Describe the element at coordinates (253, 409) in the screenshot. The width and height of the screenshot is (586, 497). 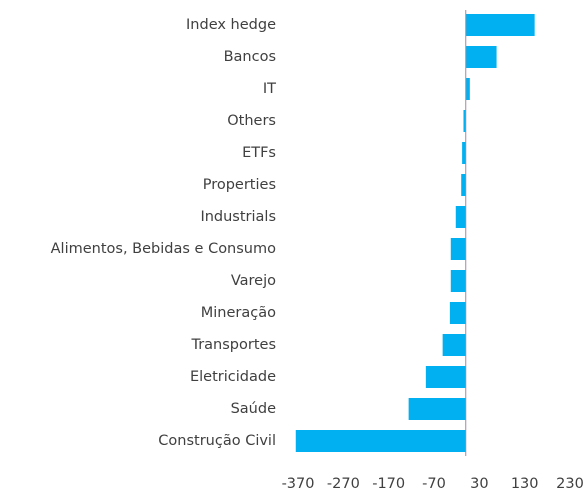
I see `category-label: Saúde` at that location.